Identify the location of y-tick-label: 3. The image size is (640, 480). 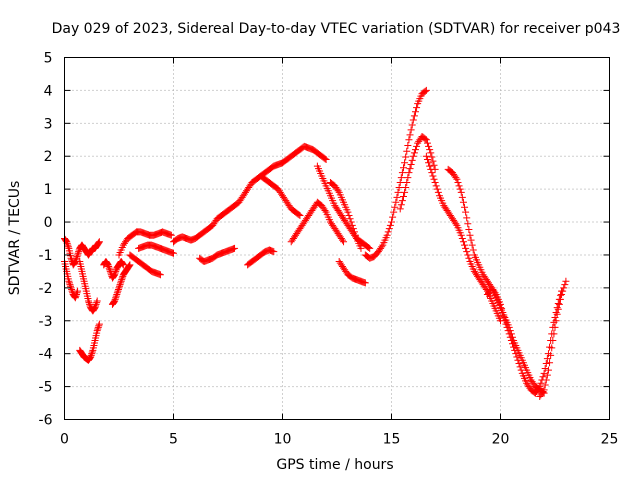
(48, 124).